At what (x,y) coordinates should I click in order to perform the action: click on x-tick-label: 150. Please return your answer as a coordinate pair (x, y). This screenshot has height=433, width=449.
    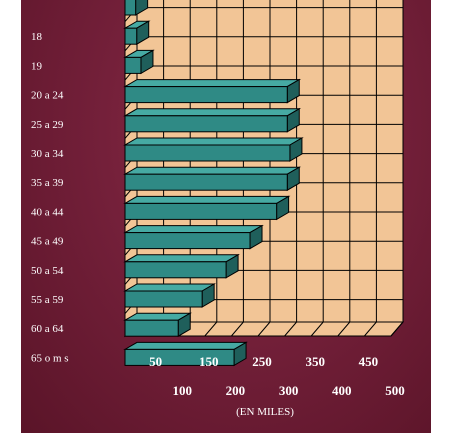
    Looking at the image, I should click on (209, 361).